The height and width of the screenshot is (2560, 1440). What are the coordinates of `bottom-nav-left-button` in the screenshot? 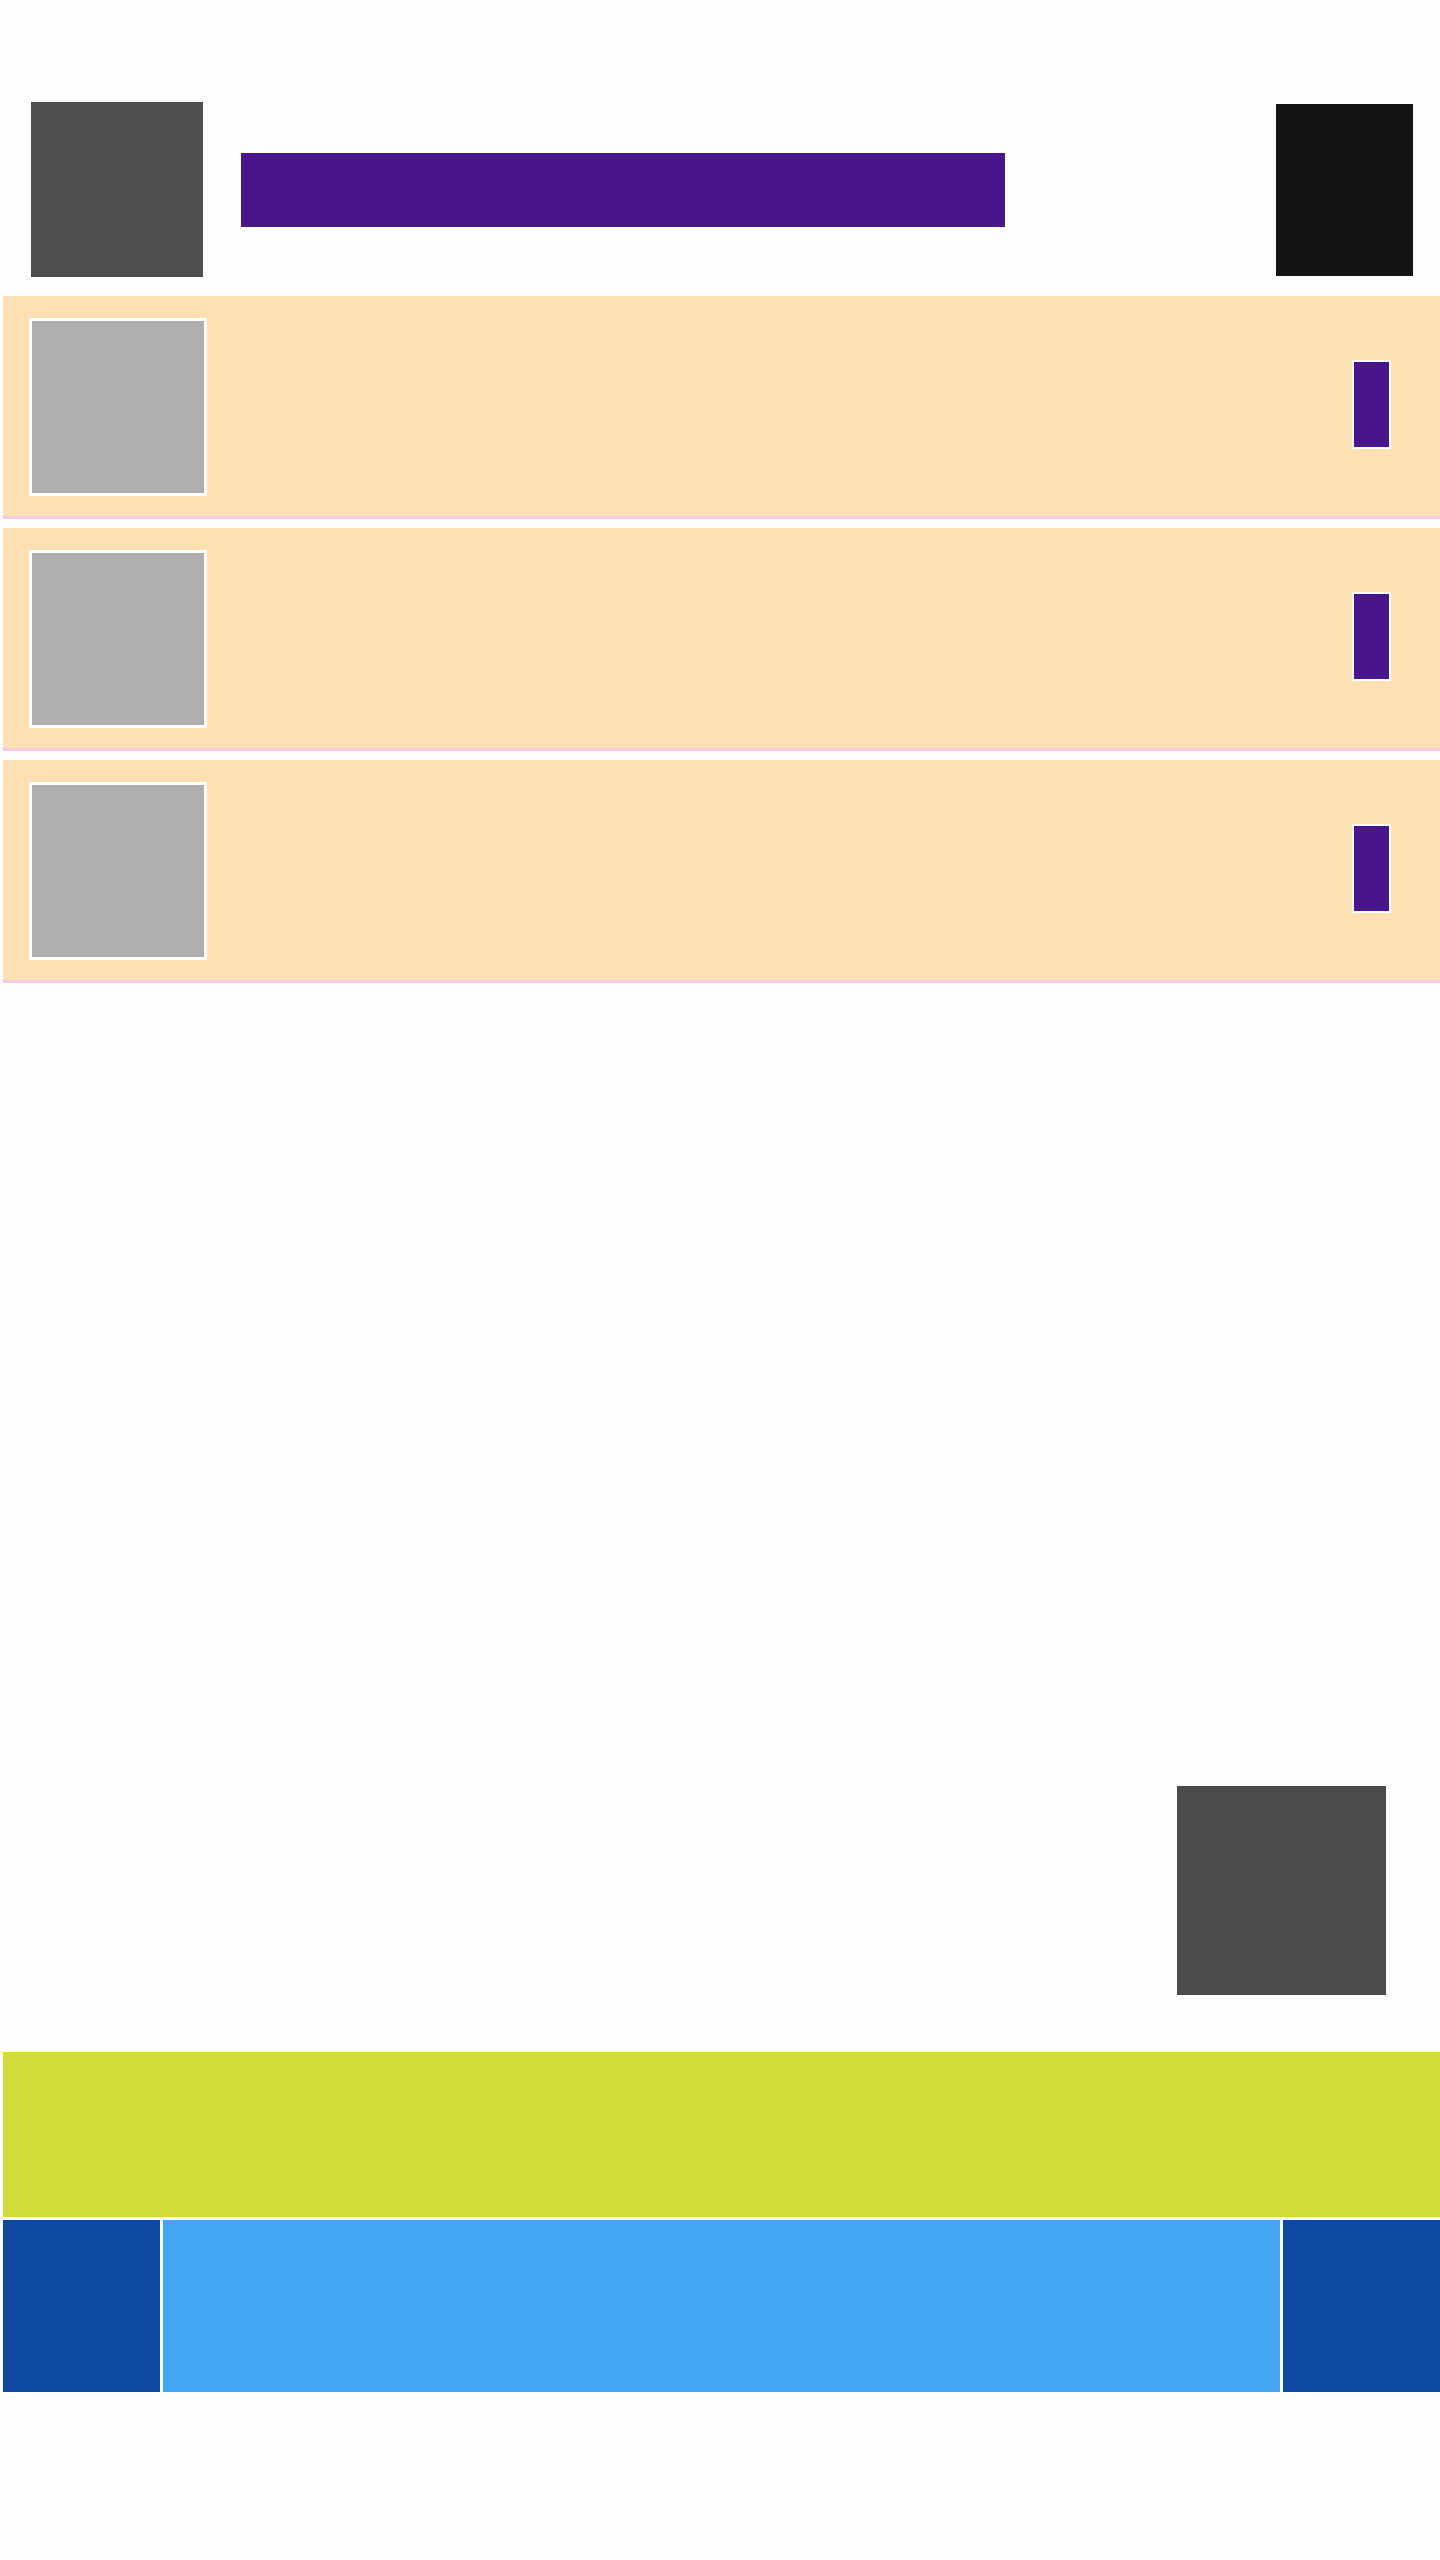 It's located at (81, 2306).